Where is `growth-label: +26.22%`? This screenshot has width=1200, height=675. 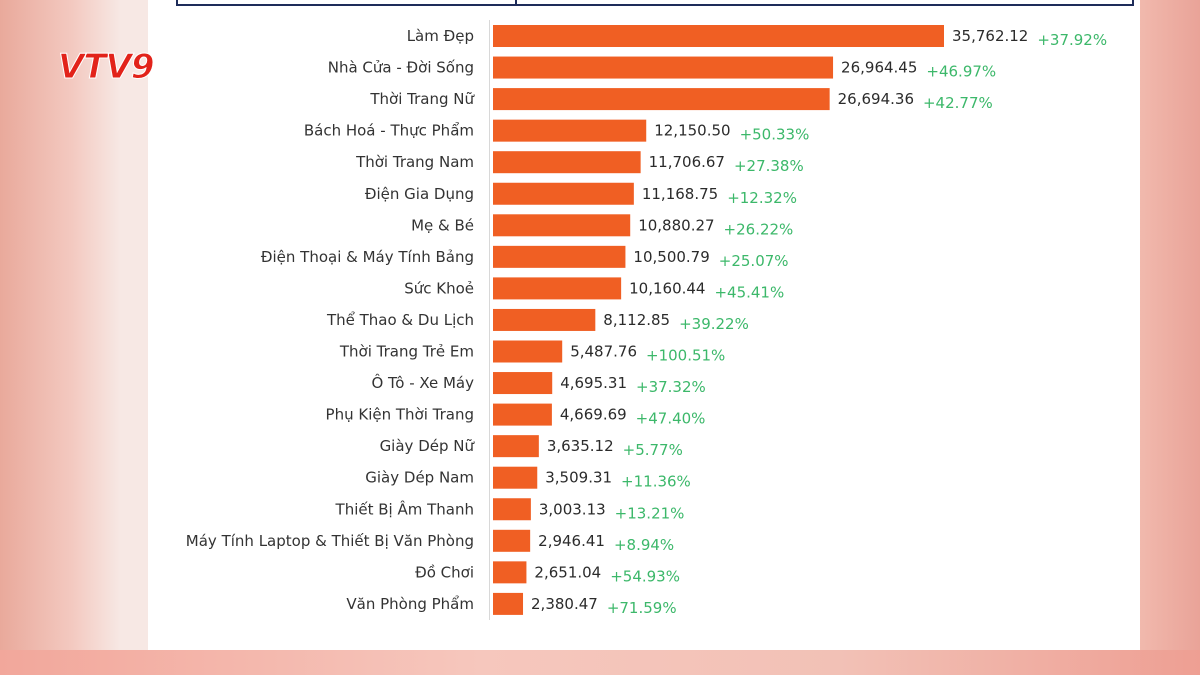
growth-label: +26.22% is located at coordinates (759, 229).